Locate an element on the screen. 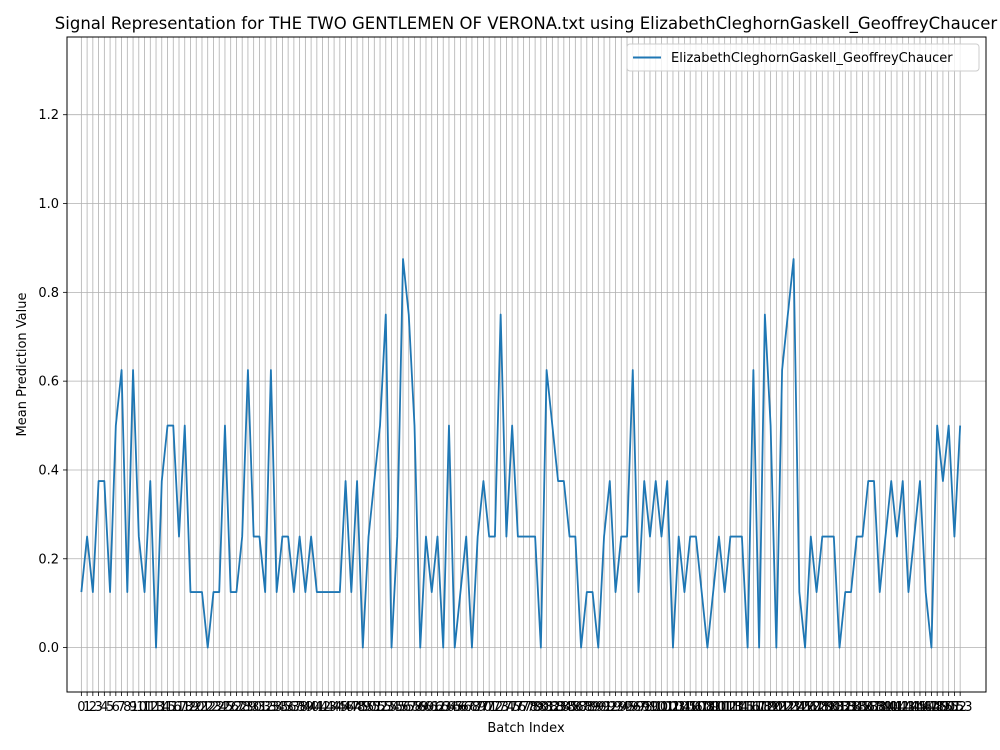 The width and height of the screenshot is (1000, 750). x-tick-label: 1 is located at coordinates (87, 707).